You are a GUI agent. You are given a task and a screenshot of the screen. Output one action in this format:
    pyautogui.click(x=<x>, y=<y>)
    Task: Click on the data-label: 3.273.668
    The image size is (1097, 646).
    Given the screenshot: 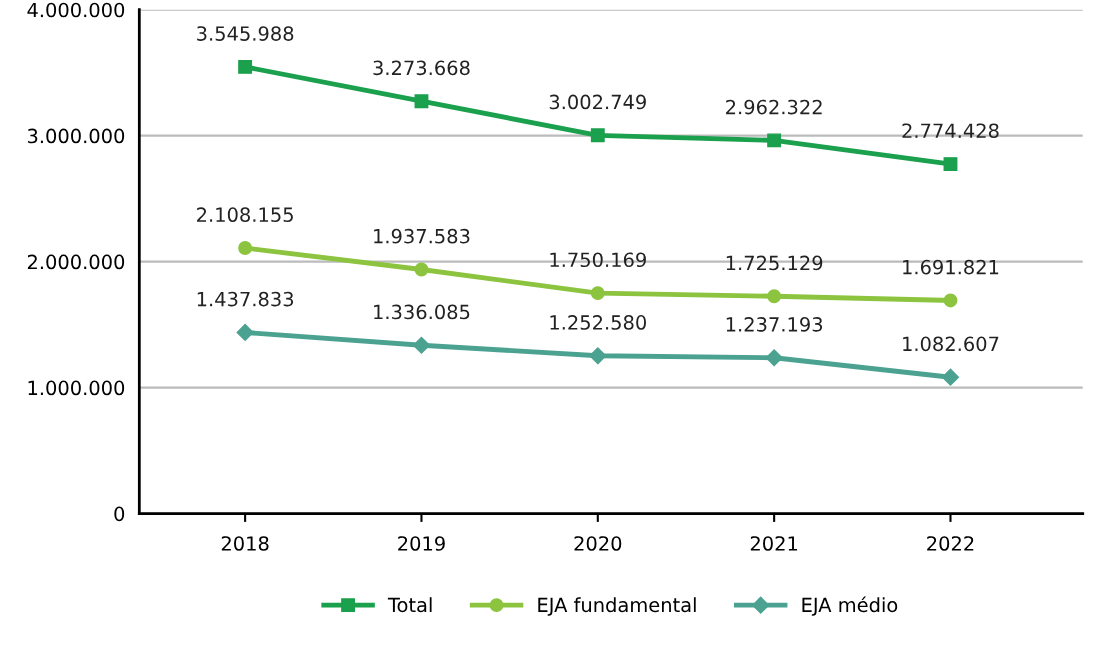 What is the action you would take?
    pyautogui.click(x=421, y=68)
    